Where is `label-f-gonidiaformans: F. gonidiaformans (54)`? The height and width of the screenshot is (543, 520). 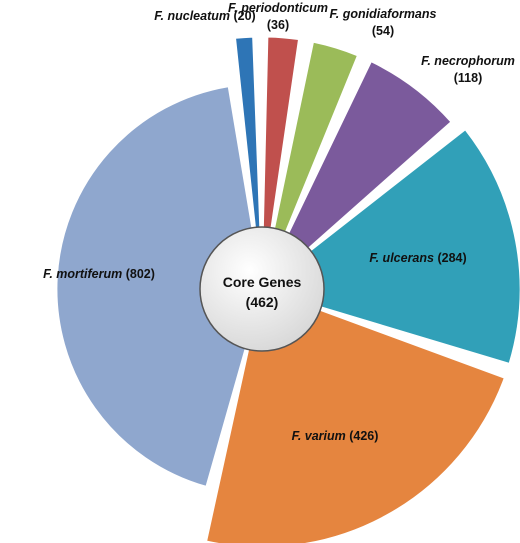 label-f-gonidiaformans: F. gonidiaformans (54) is located at coordinates (383, 22).